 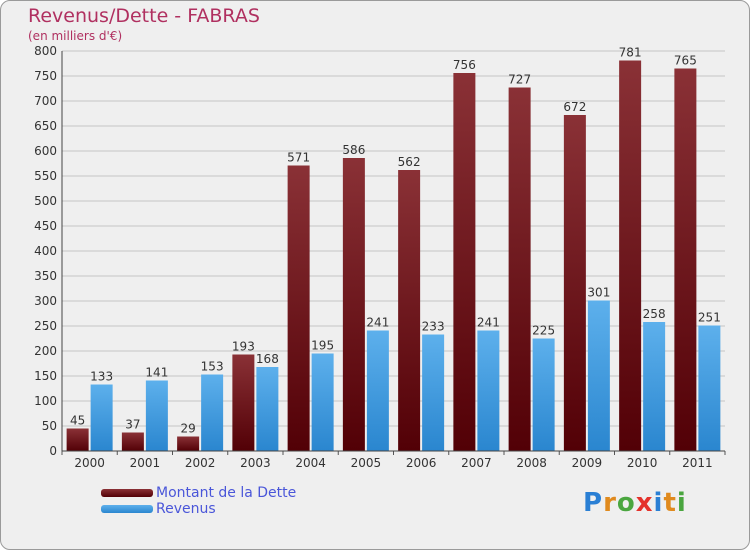 I want to click on legend-swatch-revenus, so click(x=127, y=509).